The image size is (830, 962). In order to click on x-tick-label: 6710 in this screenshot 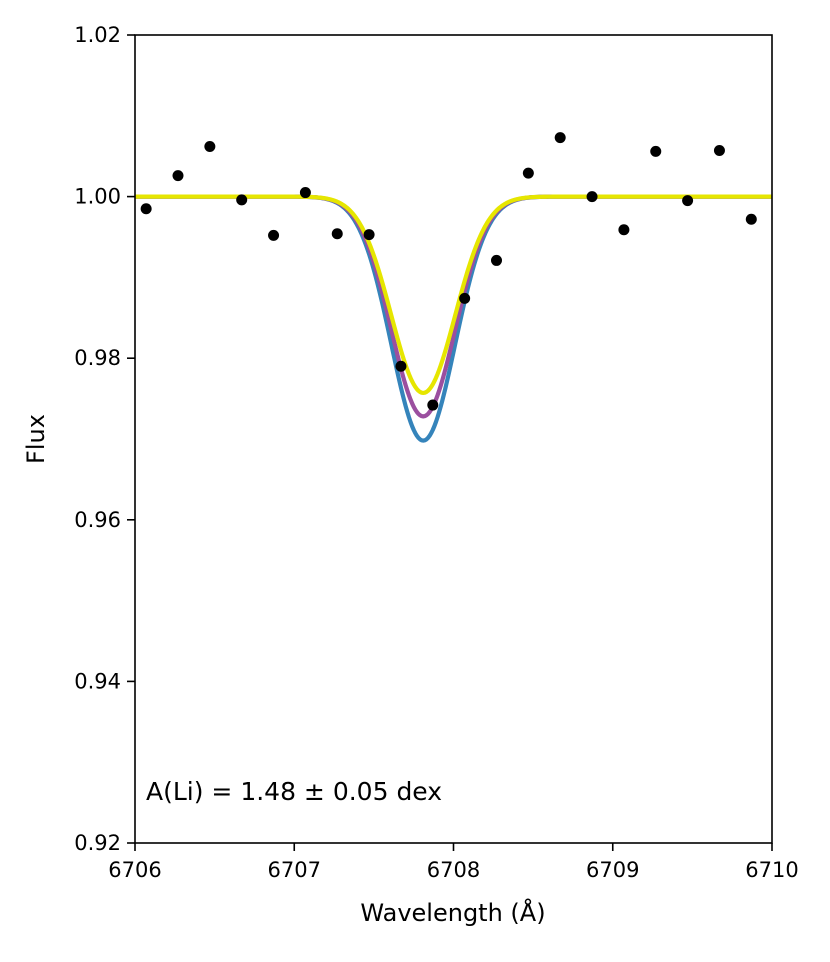, I will do `click(771, 870)`.